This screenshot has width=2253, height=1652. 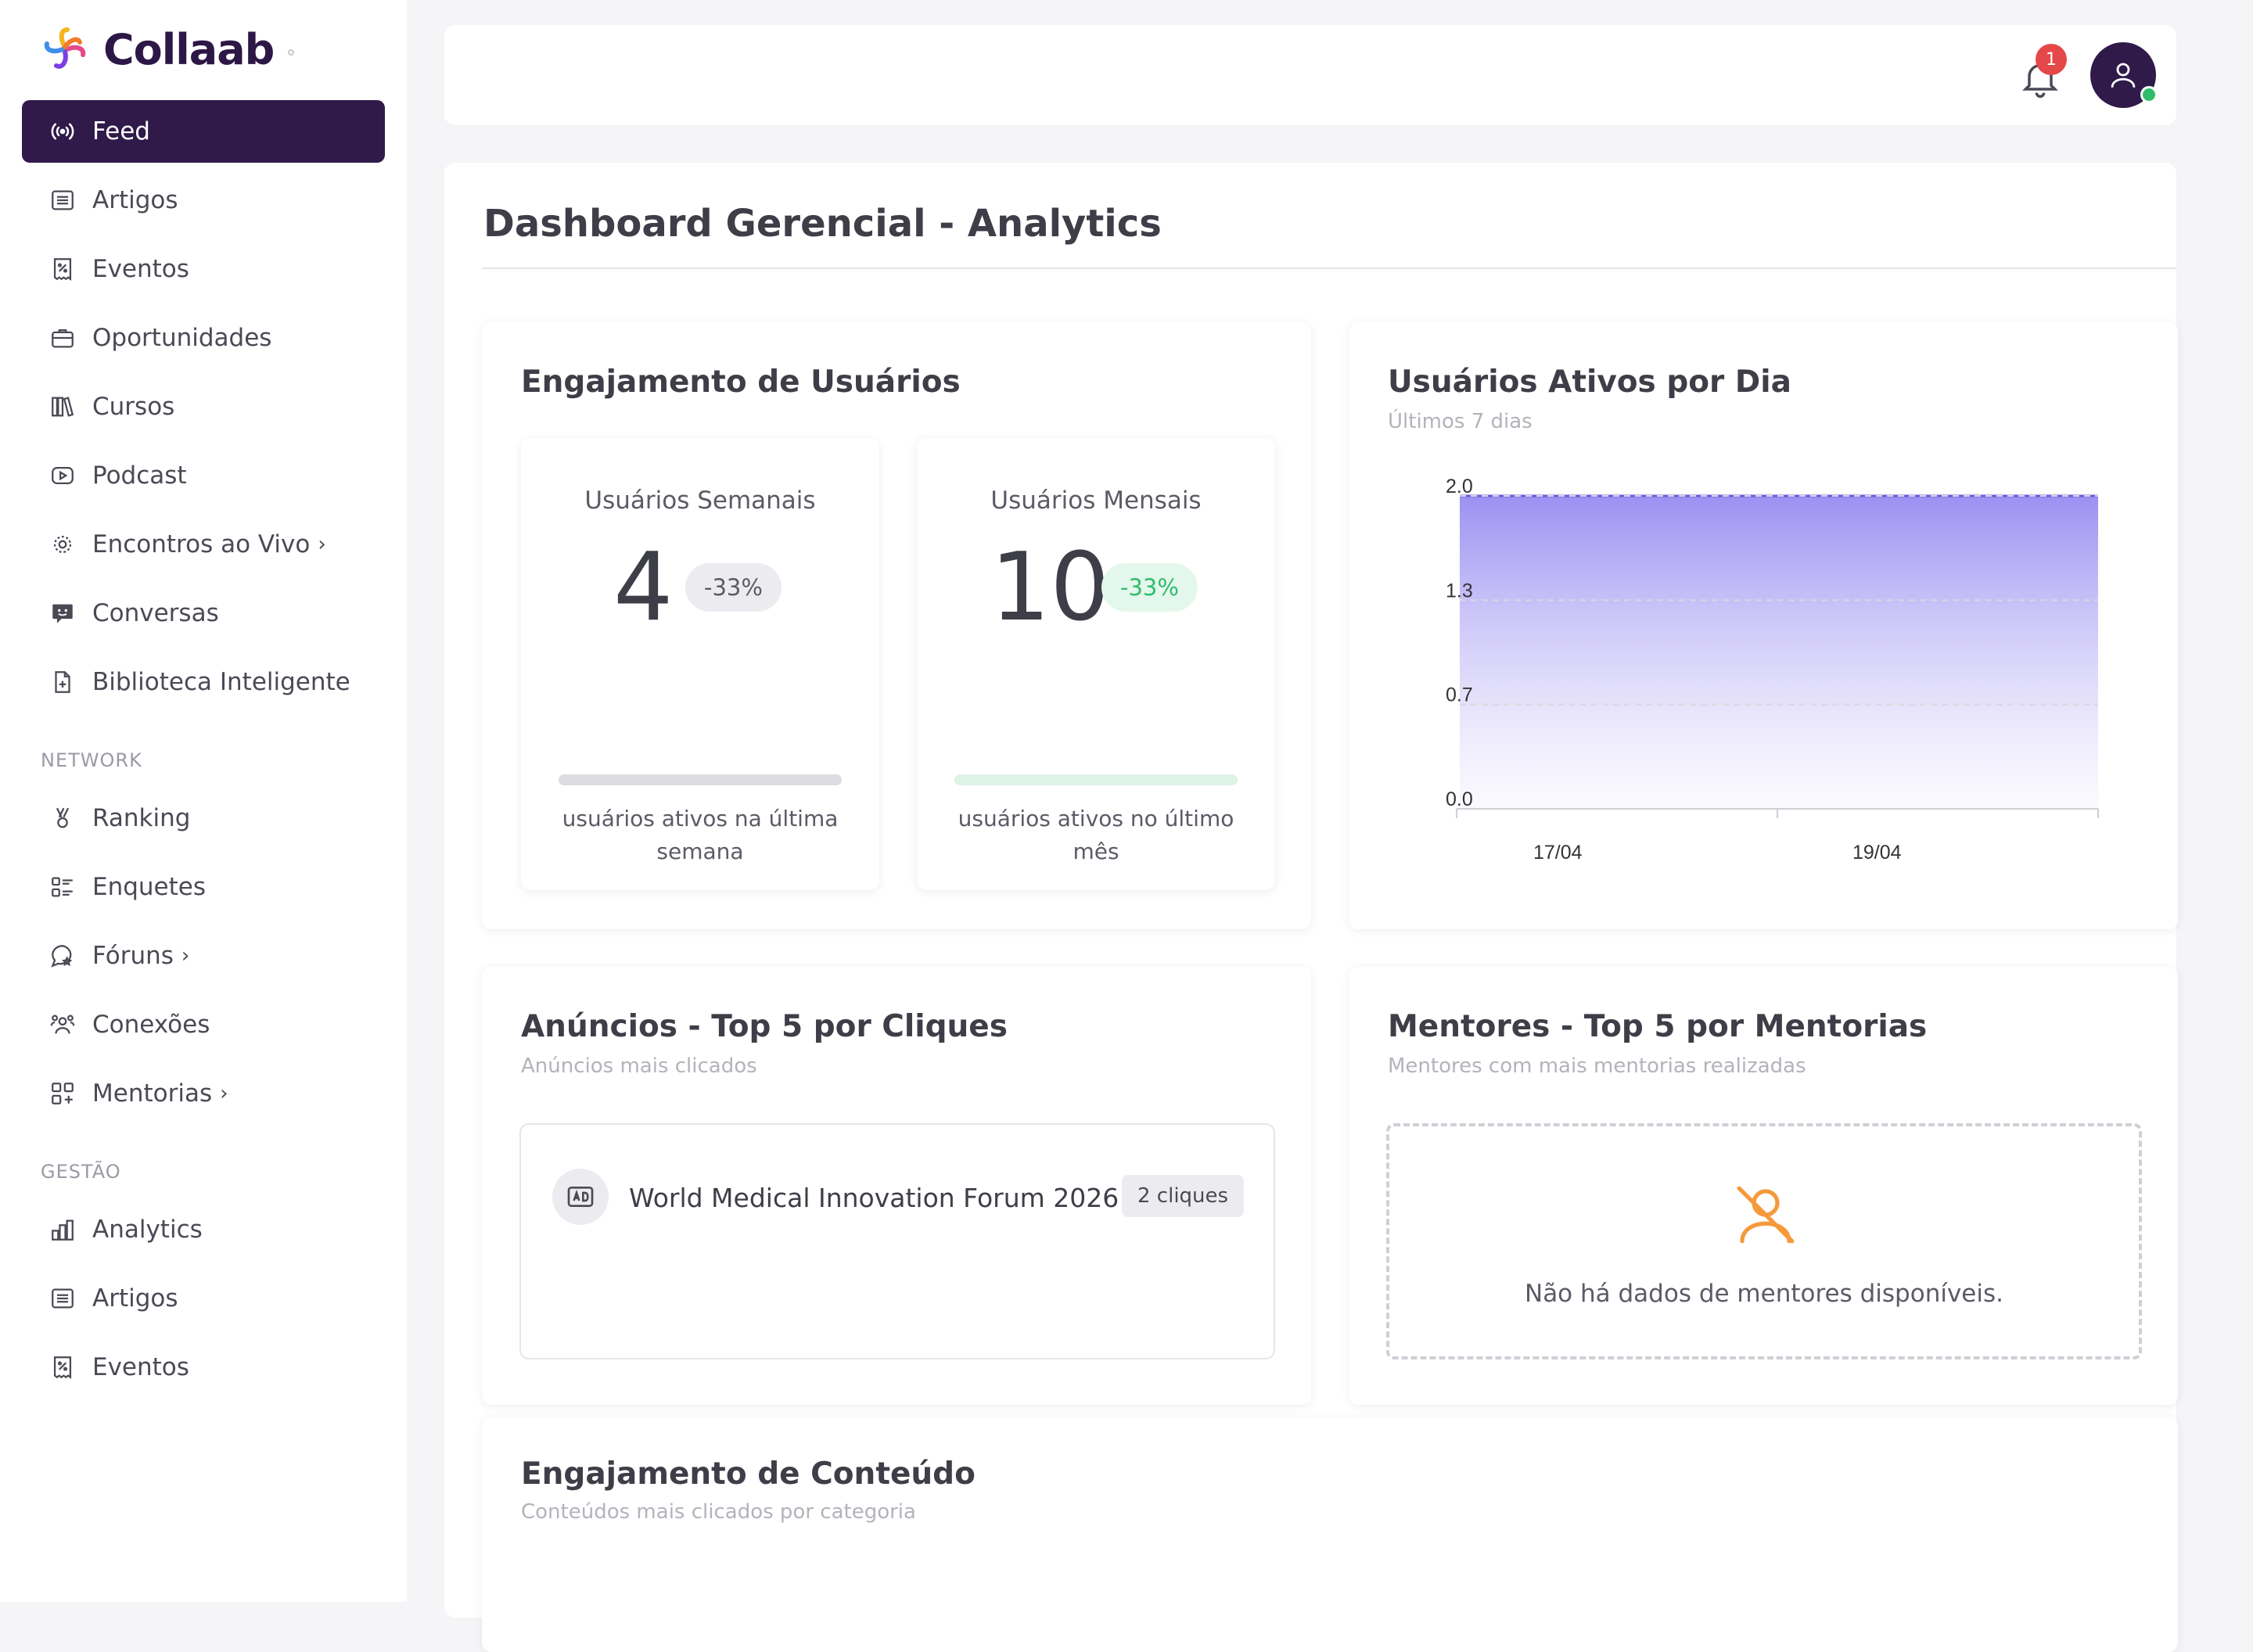 I want to click on sidebar-item-label: Biblioteca Inteligente, so click(x=221, y=682).